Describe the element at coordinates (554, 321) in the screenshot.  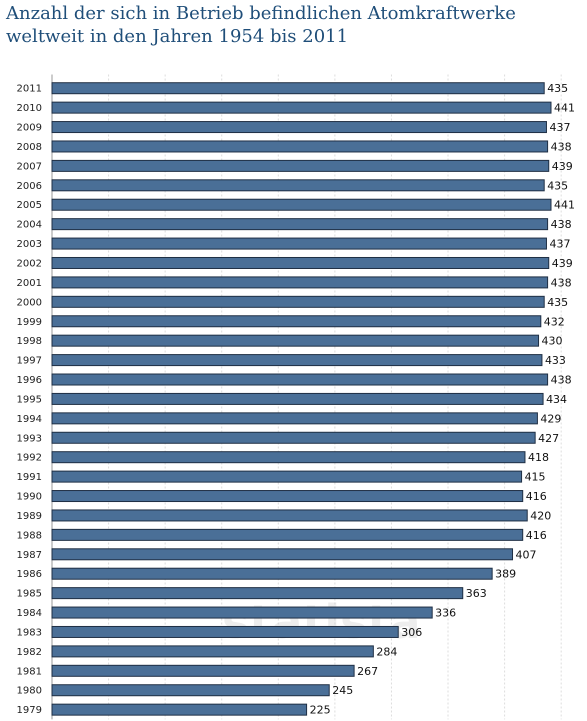
I see `data-label: 432` at that location.